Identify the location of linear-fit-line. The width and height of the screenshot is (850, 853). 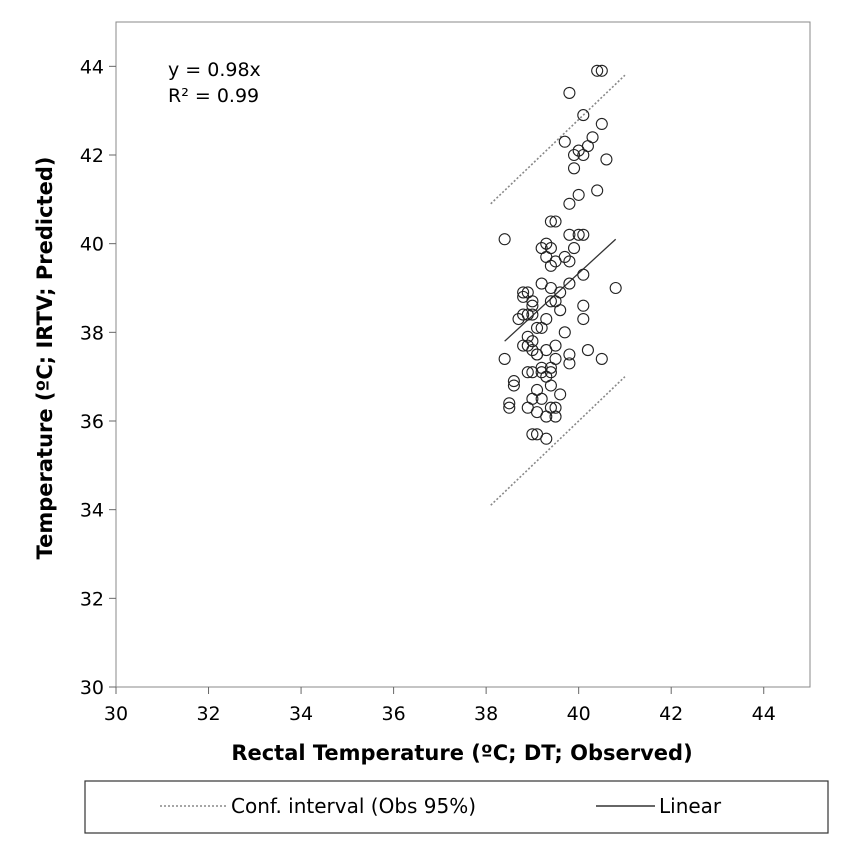
(560, 290).